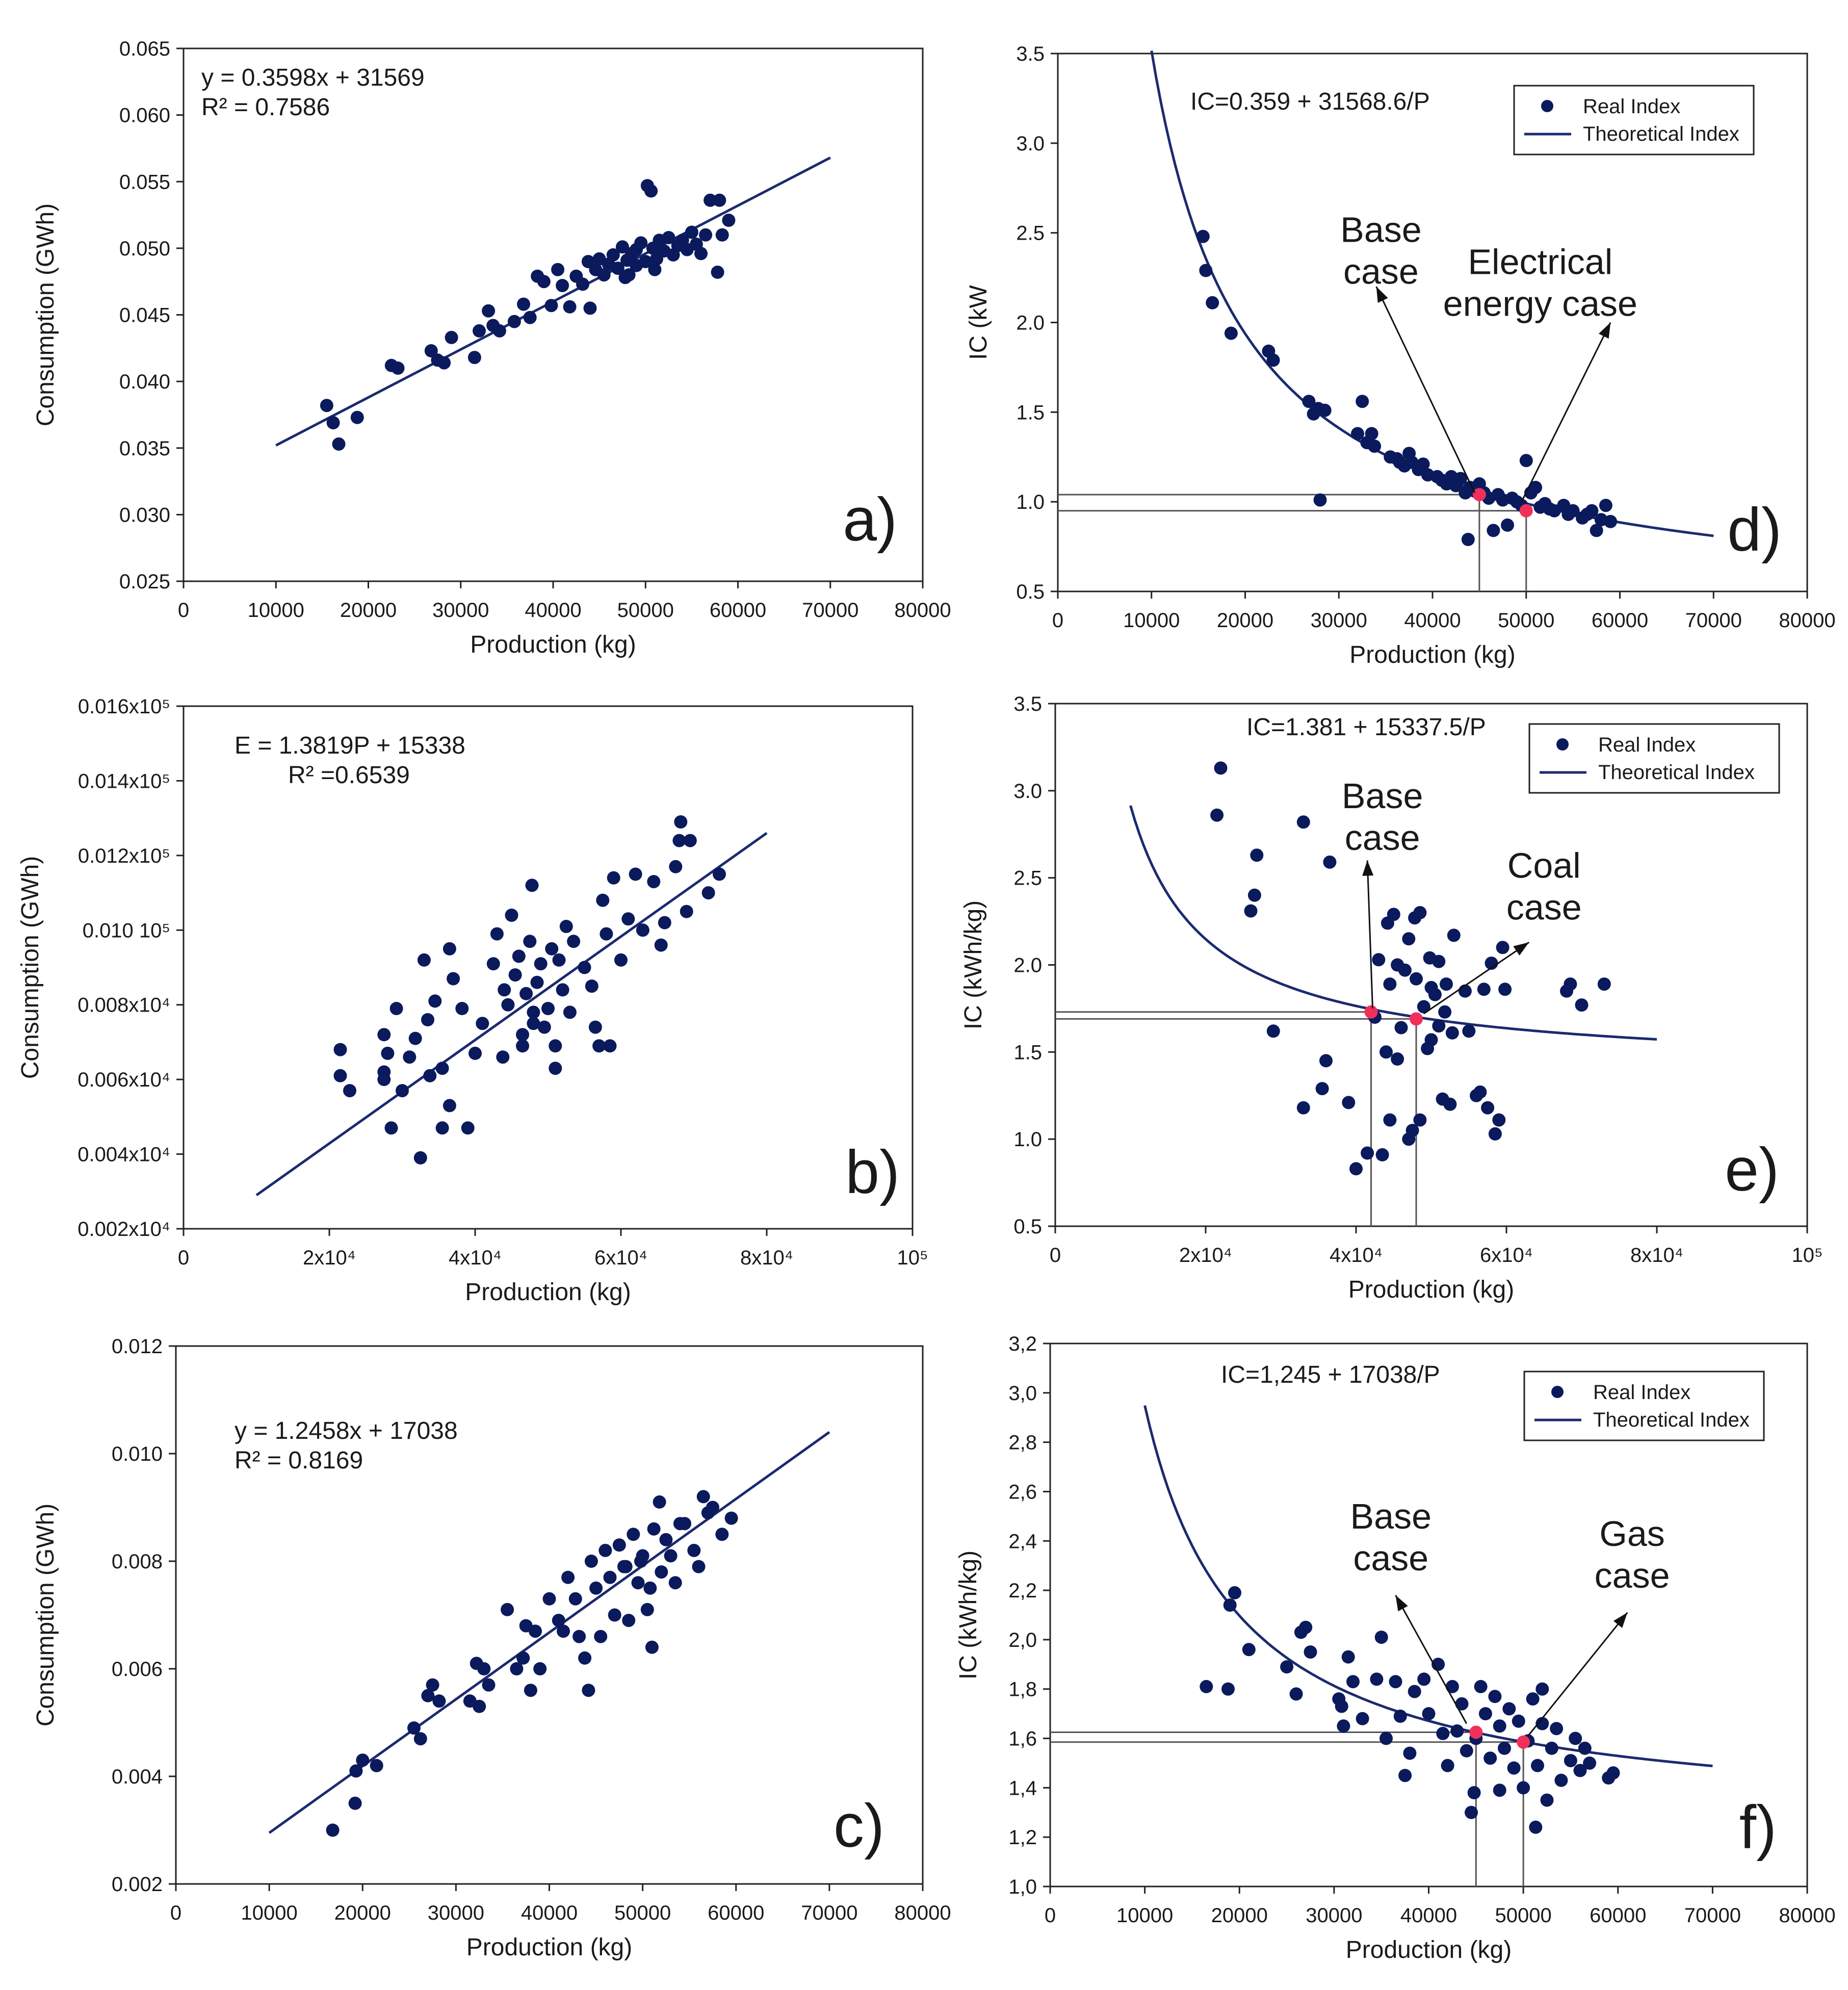  What do you see at coordinates (1631, 106) in the screenshot?
I see `legend-label-real: Real Index` at bounding box center [1631, 106].